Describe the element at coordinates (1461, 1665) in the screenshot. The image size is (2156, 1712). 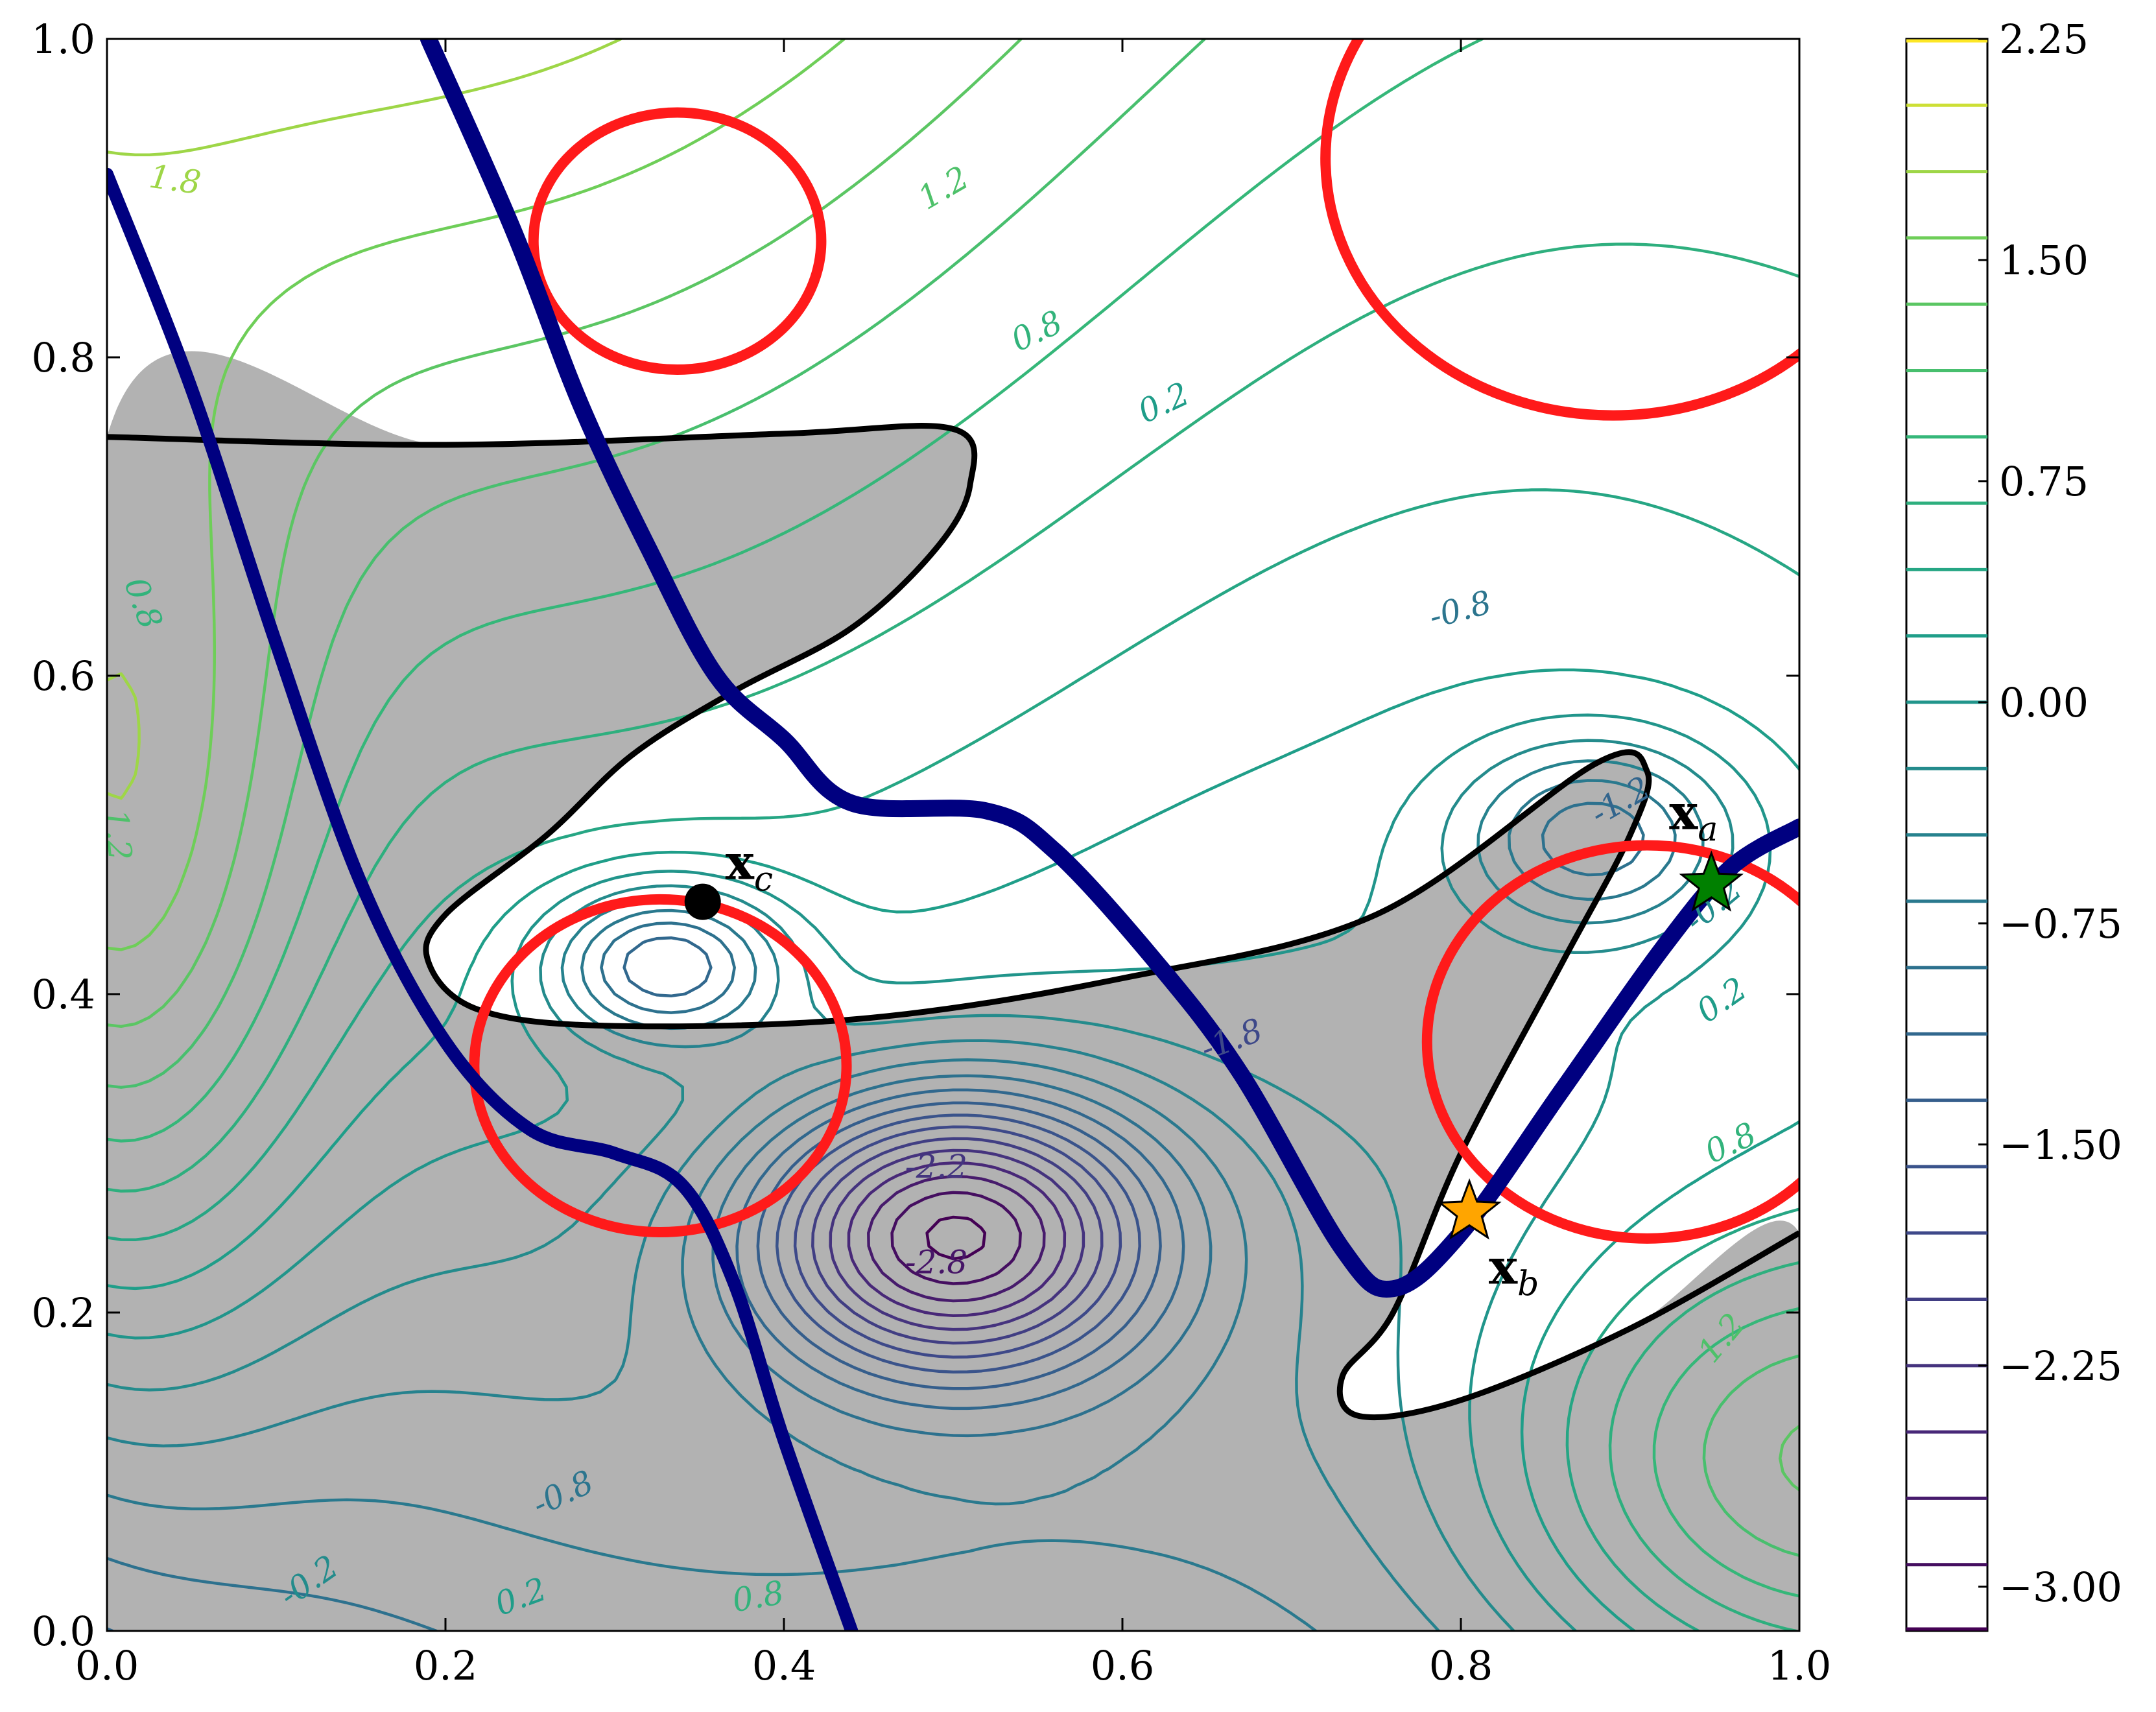
I see `x-tick-label-4: 0.8` at that location.